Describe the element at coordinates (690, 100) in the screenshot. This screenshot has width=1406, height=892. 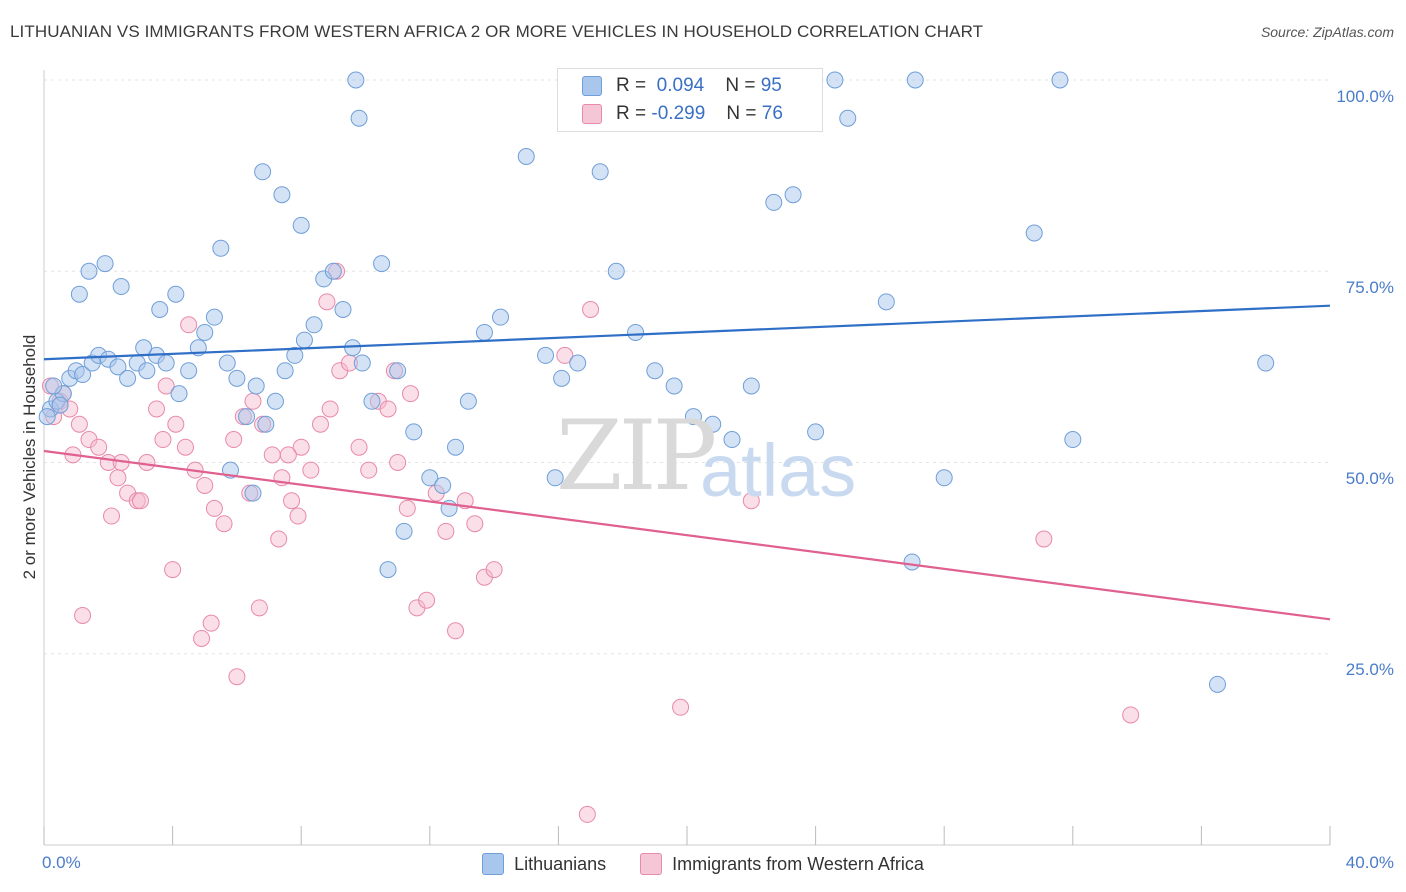
I see `stats-box: R = 0.094 N = 95 R = -0.299 N = 76` at that location.